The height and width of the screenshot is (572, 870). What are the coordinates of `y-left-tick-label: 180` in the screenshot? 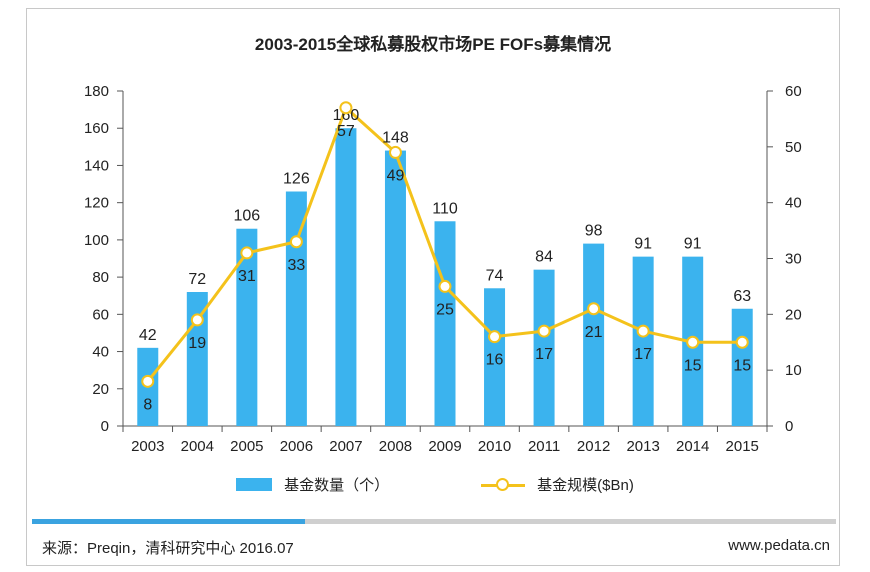 It's located at (96, 91).